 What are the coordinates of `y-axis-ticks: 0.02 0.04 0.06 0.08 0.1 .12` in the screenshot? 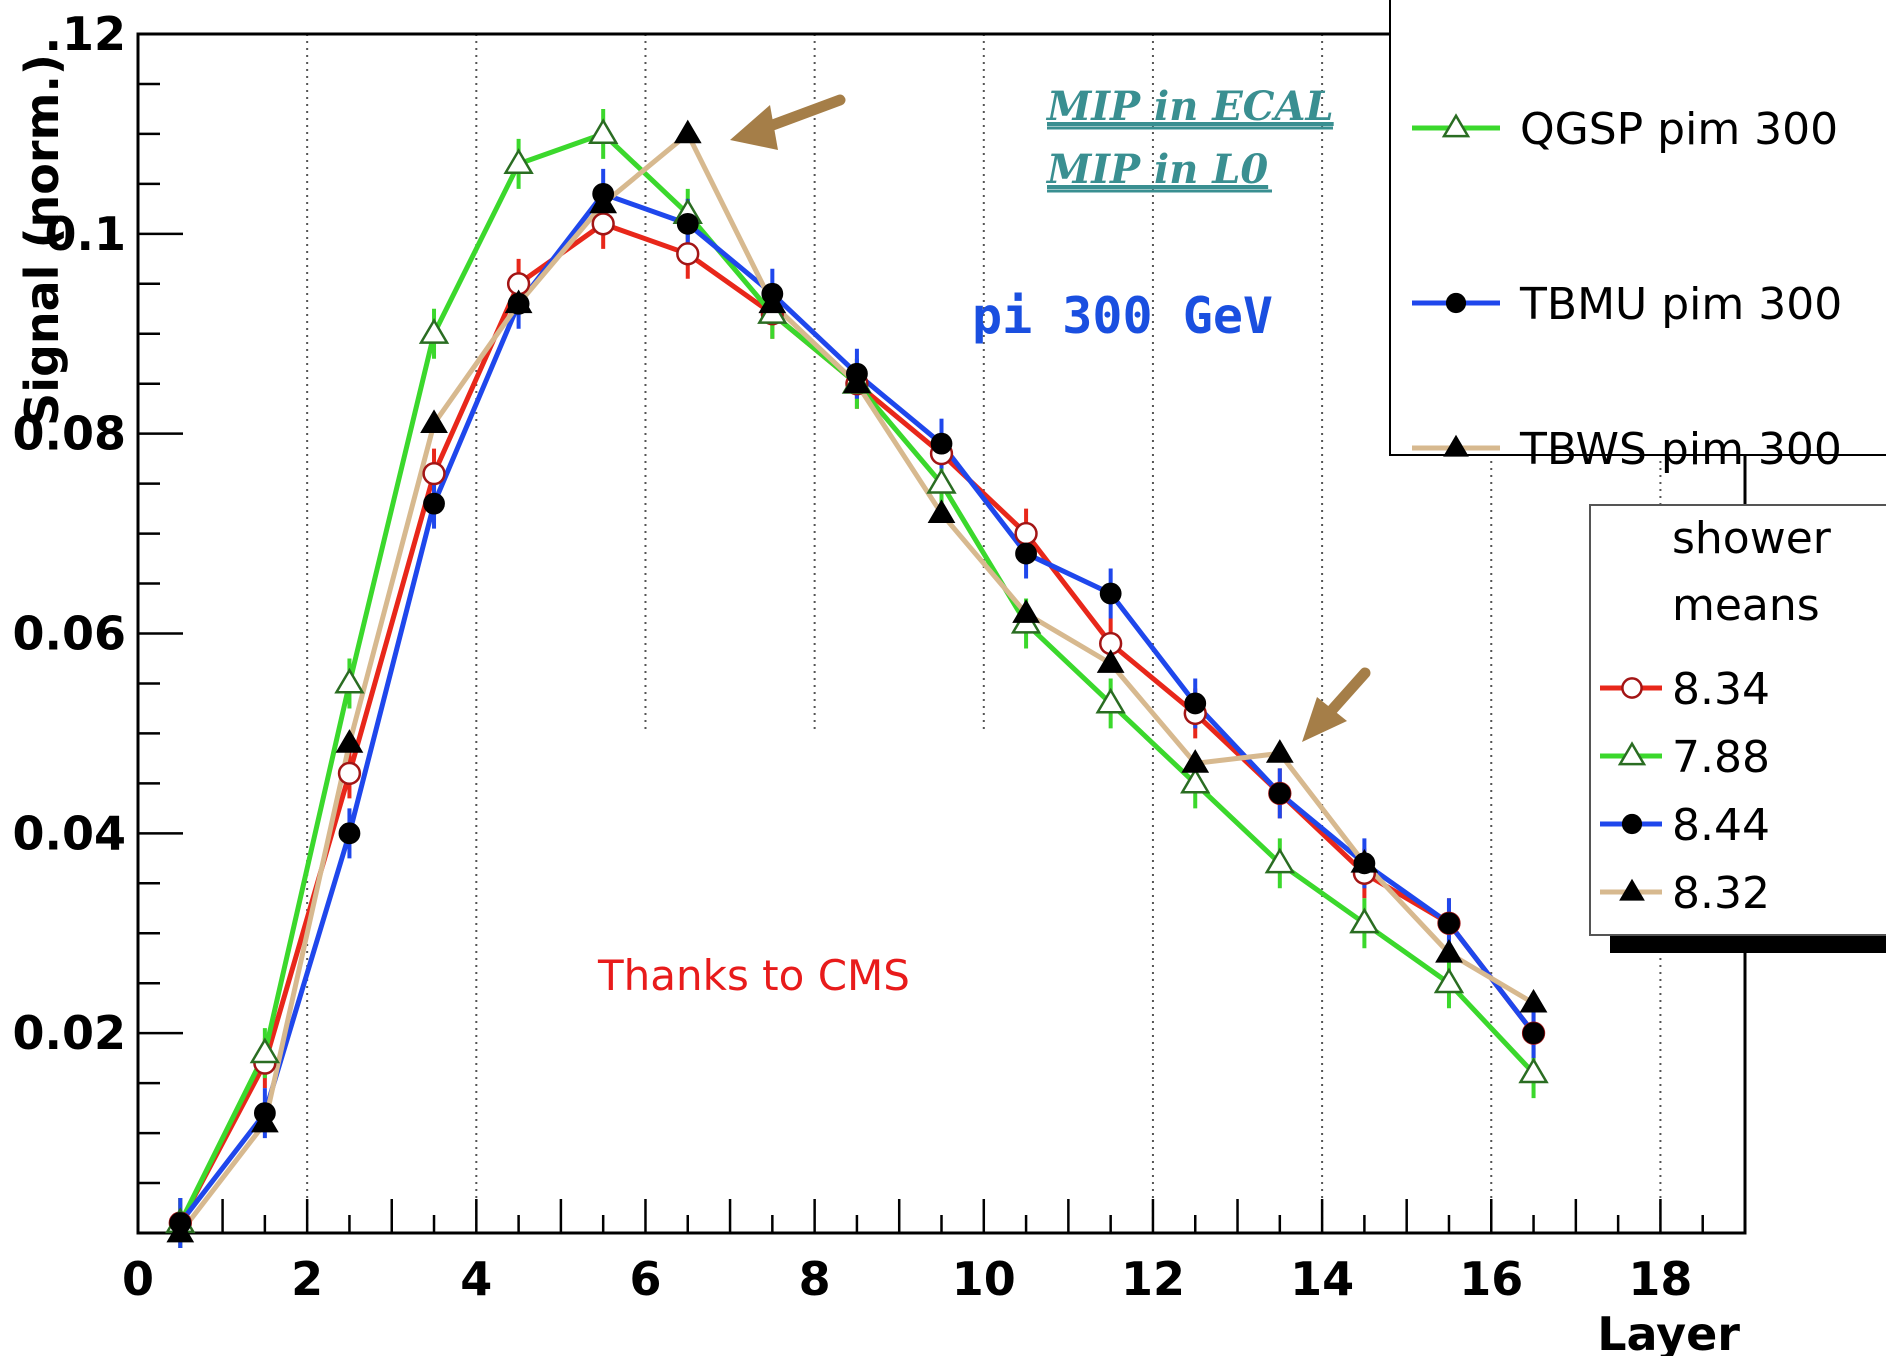 It's located at (98, 621).